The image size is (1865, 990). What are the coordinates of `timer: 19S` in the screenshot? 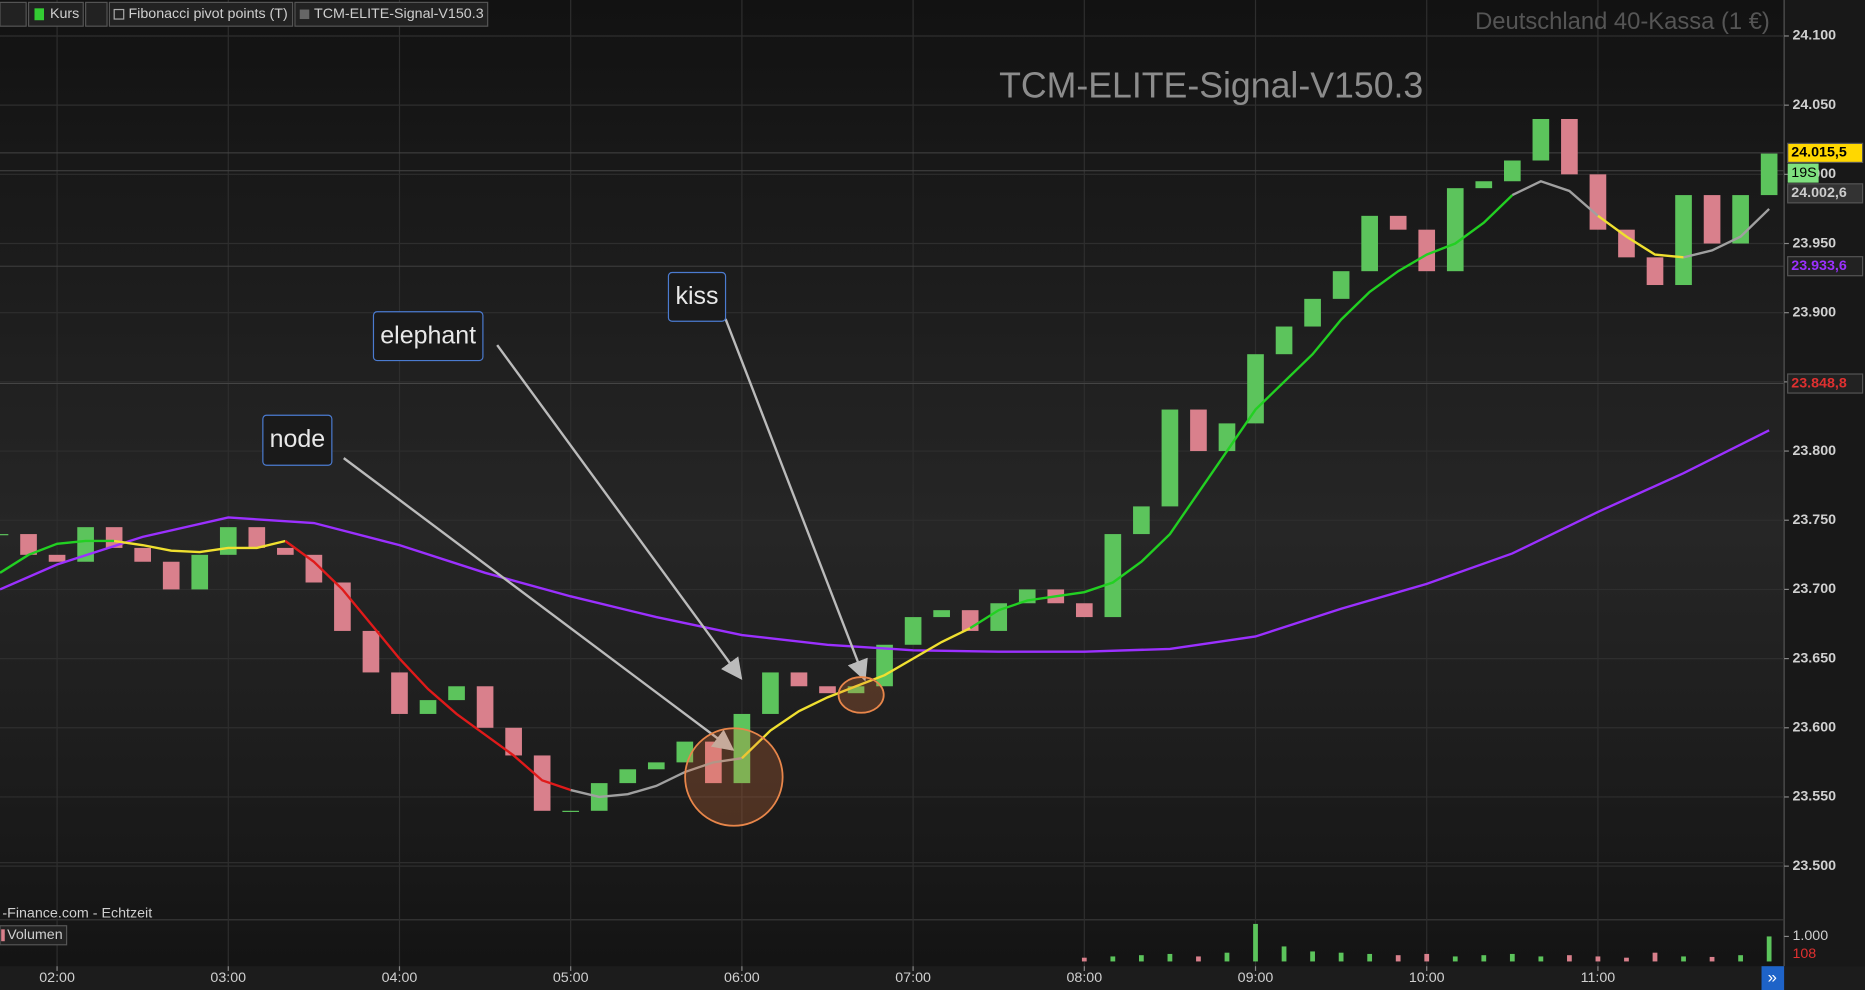 It's located at (1803, 173).